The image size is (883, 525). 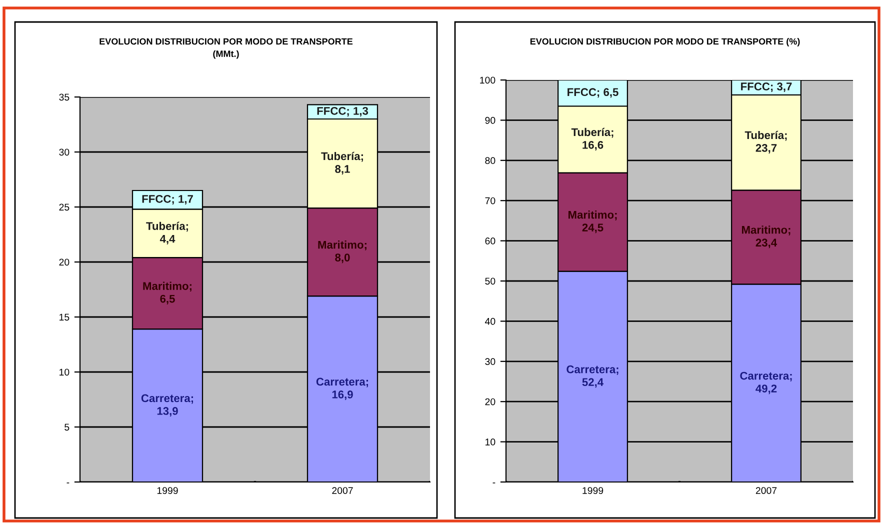 What do you see at coordinates (226, 48) in the screenshot?
I see `chart-title: EVOLUCION DISTRIBUCION POR MODO DE TRANSPORTE (MMt.)` at bounding box center [226, 48].